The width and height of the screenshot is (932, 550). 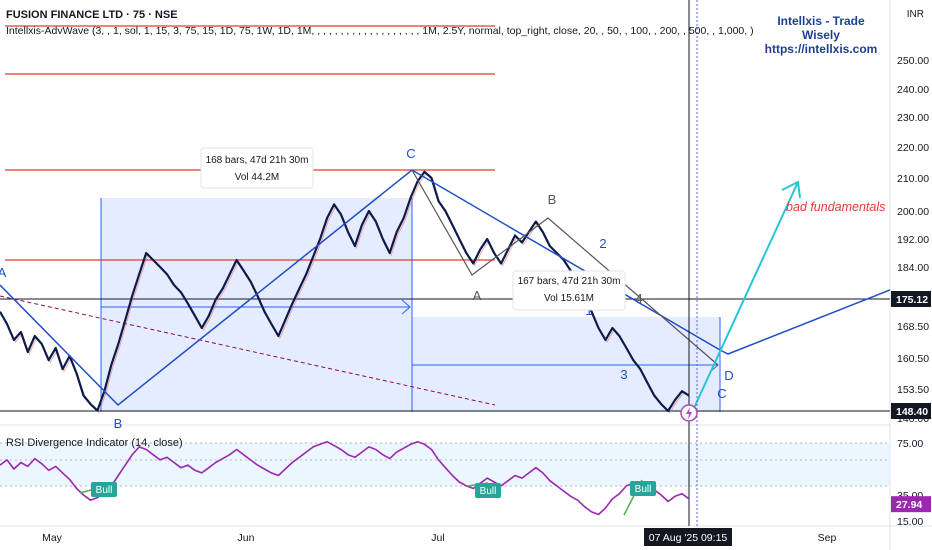 I want to click on range-box-1-info: 168 bars, 47d 21h 30m Vol 44.2M, so click(x=257, y=168).